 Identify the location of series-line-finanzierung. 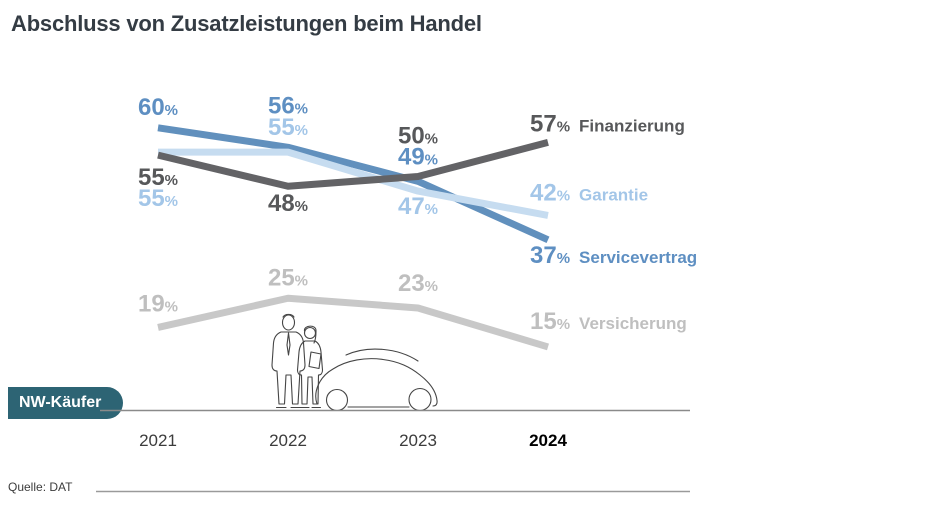
(353, 164).